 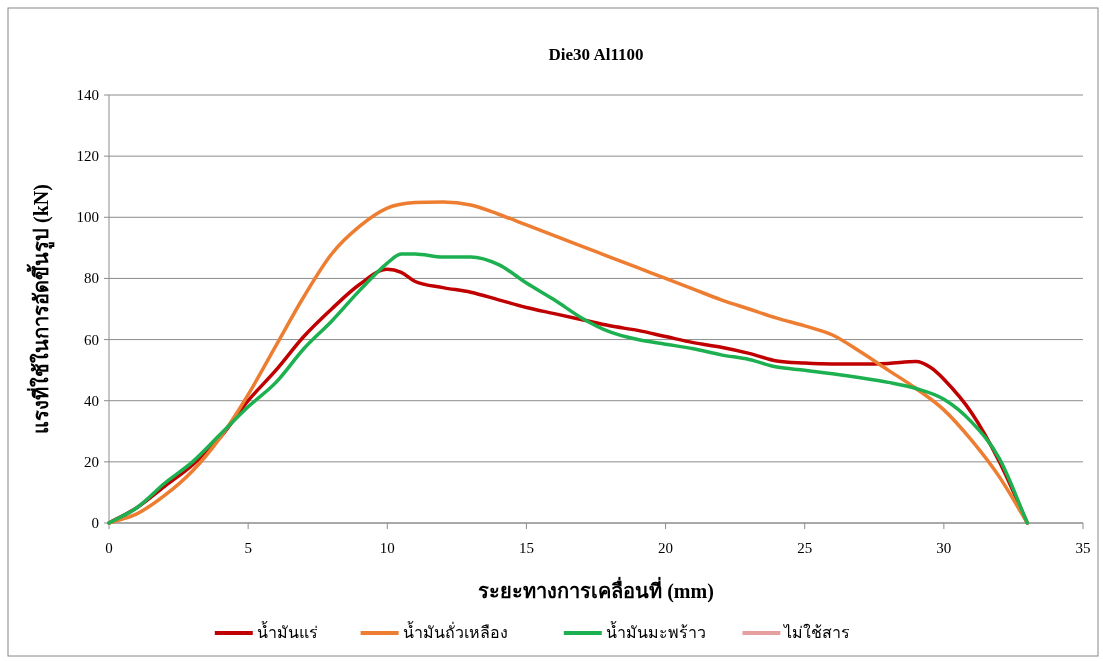 I want to click on x-tick-label: 20, so click(x=666, y=548).